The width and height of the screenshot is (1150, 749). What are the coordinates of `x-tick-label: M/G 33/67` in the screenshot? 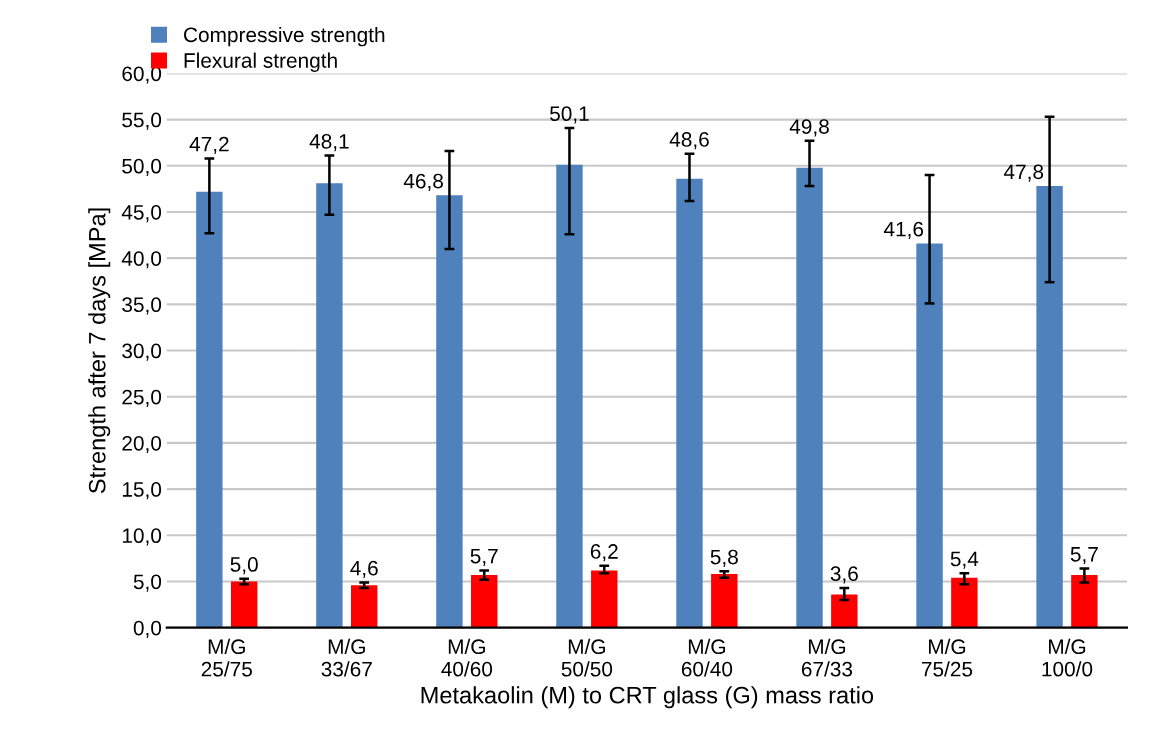 It's located at (346, 657).